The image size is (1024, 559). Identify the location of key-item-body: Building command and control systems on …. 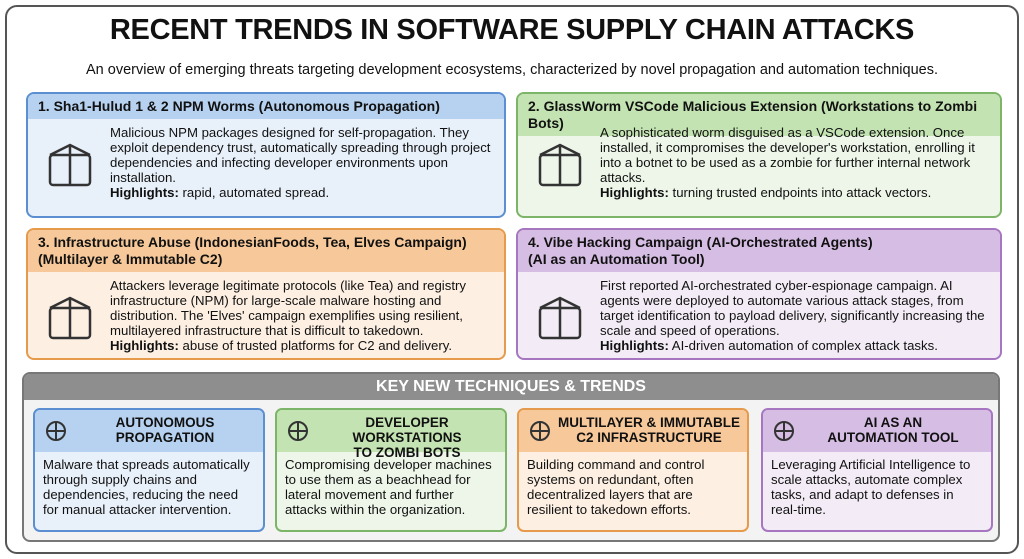
(616, 487).